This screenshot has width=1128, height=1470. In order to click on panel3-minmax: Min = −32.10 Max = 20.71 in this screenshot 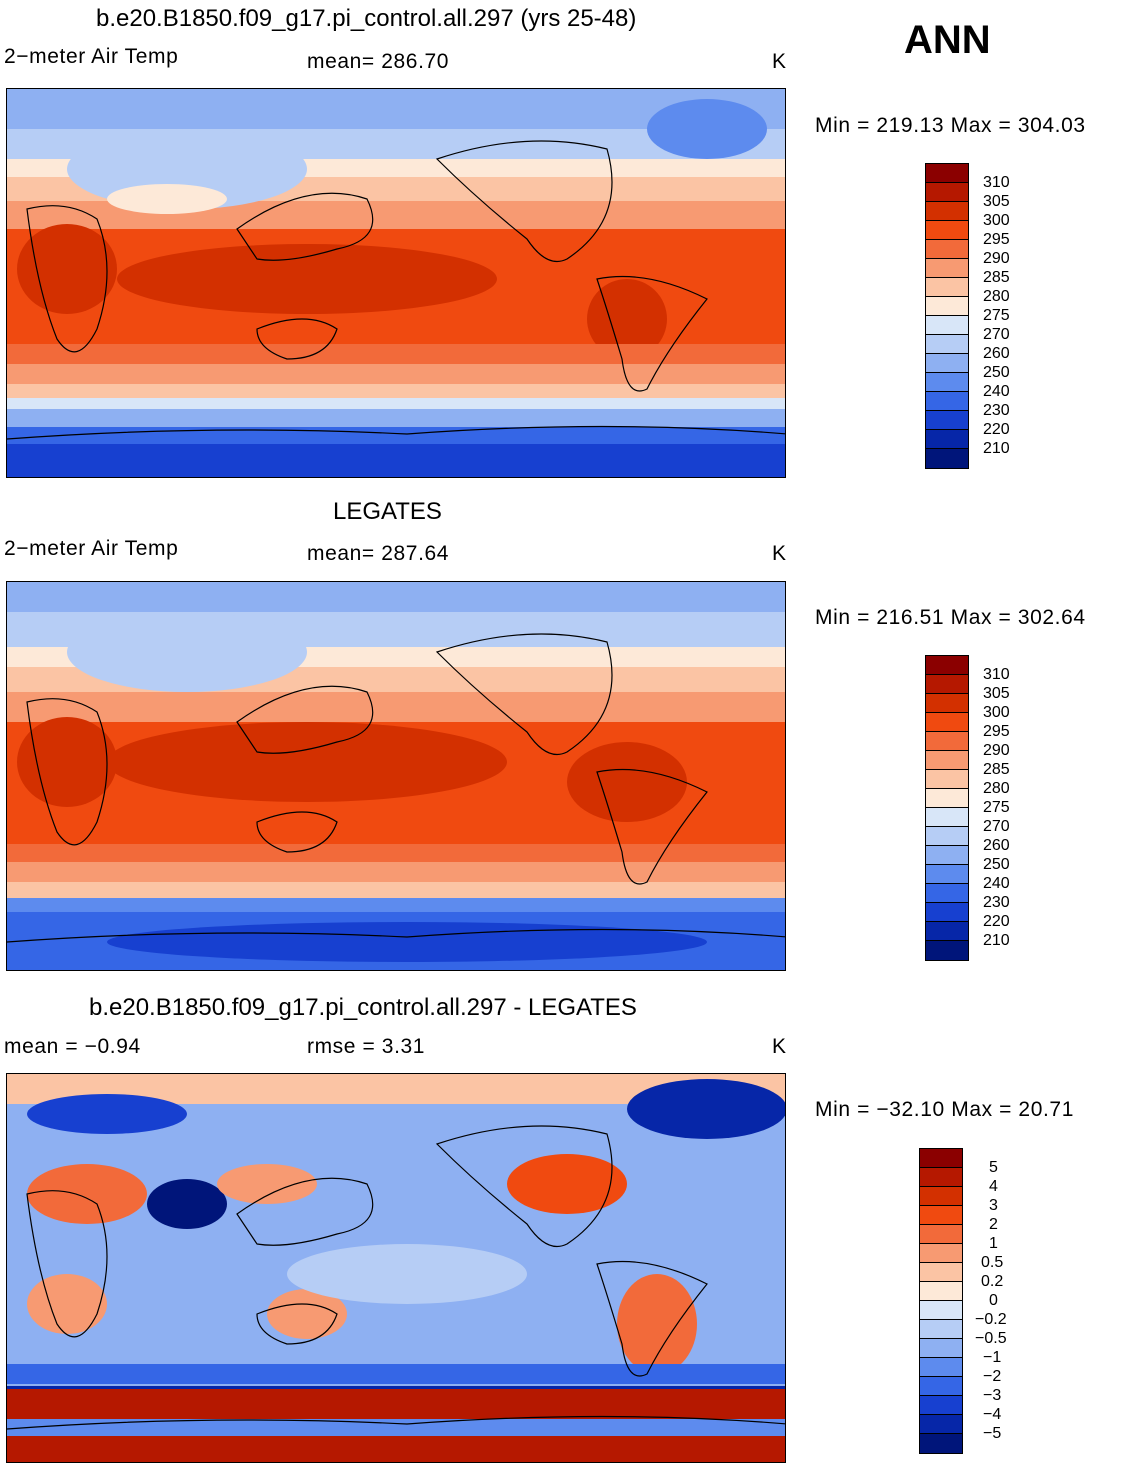, I will do `click(944, 1109)`.